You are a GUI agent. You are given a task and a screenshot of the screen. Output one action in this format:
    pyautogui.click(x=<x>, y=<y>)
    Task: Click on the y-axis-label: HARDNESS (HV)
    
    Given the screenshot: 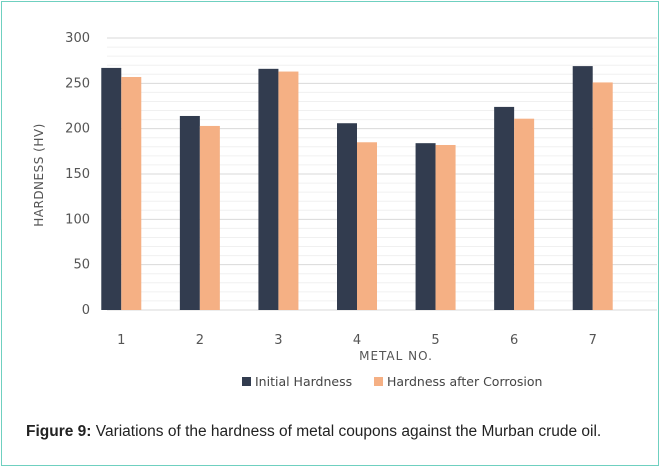 What is the action you would take?
    pyautogui.click(x=39, y=175)
    